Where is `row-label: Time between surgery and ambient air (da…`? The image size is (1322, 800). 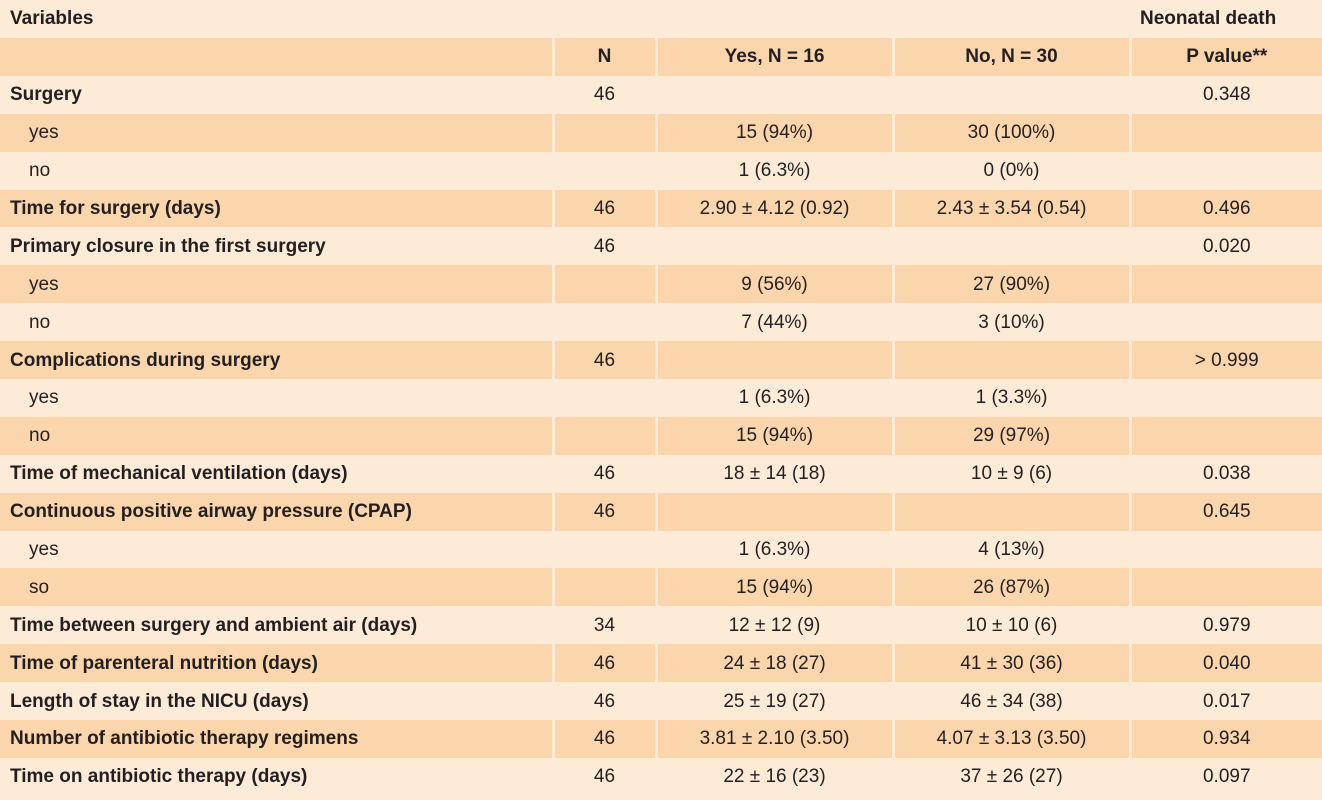
row-label: Time between surgery and ambient air (da… is located at coordinates (276, 625).